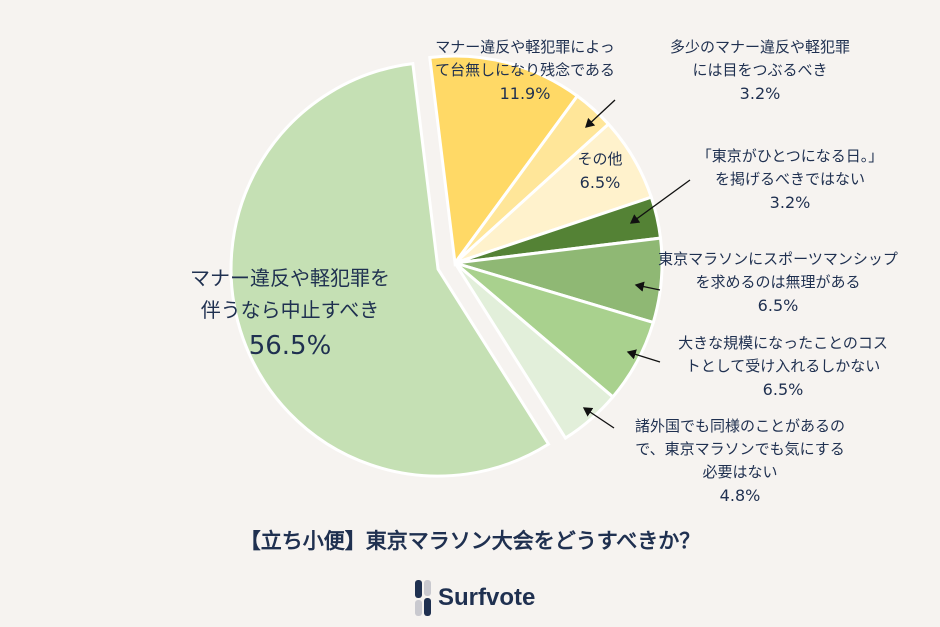 This screenshot has width=940, height=627. What do you see at coordinates (290, 310) in the screenshot?
I see `label-line: 伴うなら中止すべき` at bounding box center [290, 310].